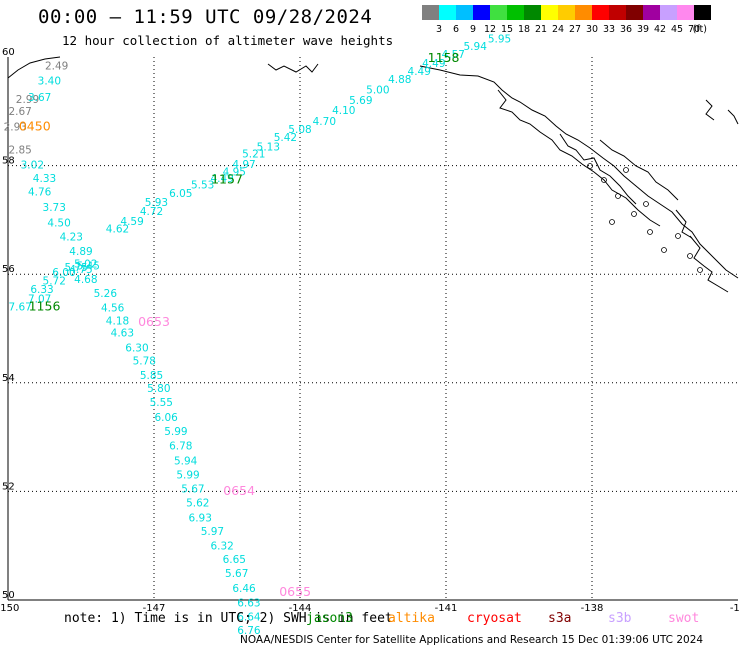  What do you see at coordinates (592, 608) in the screenshot?
I see `lon-tick-label: -138` at bounding box center [592, 608].